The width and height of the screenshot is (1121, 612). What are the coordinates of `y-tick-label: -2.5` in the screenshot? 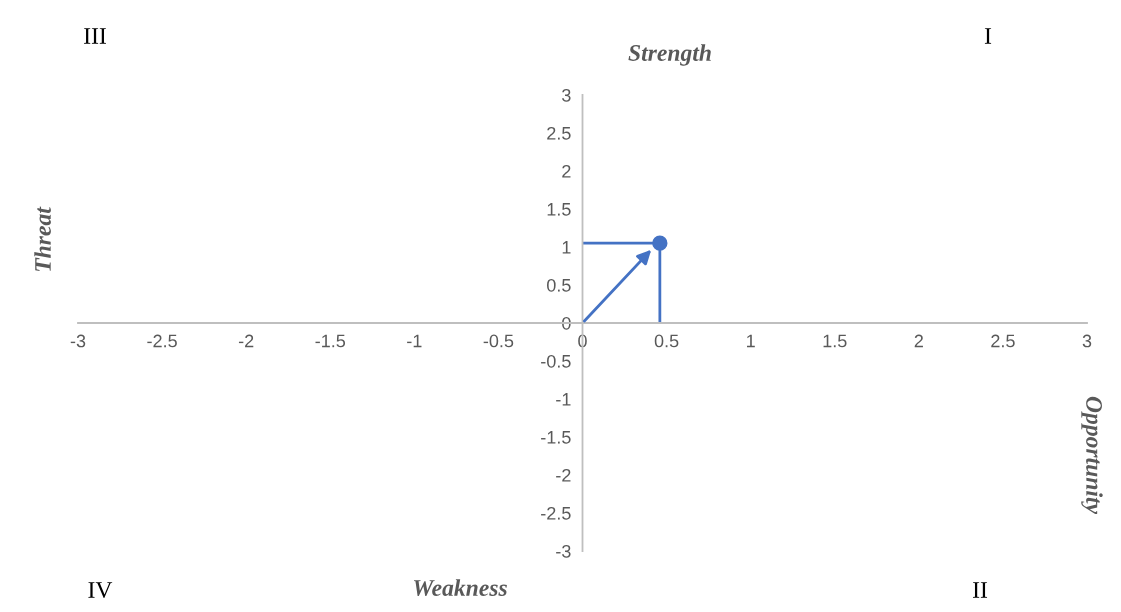 It's located at (556, 513).